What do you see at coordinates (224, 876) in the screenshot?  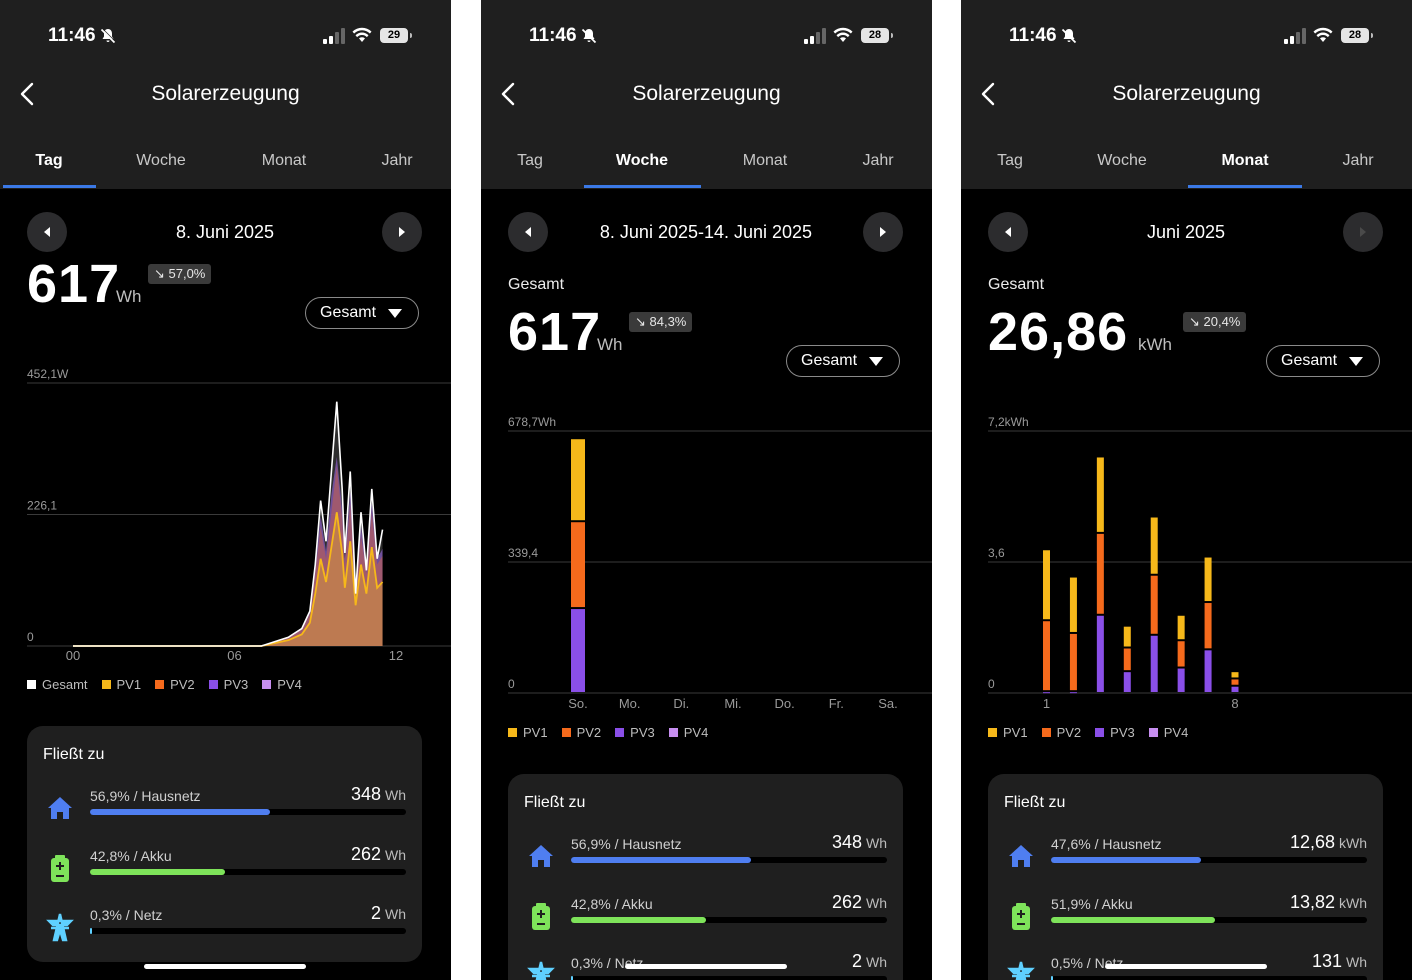 I see `flow-row: 42,8% / Akku 262 Wh` at bounding box center [224, 876].